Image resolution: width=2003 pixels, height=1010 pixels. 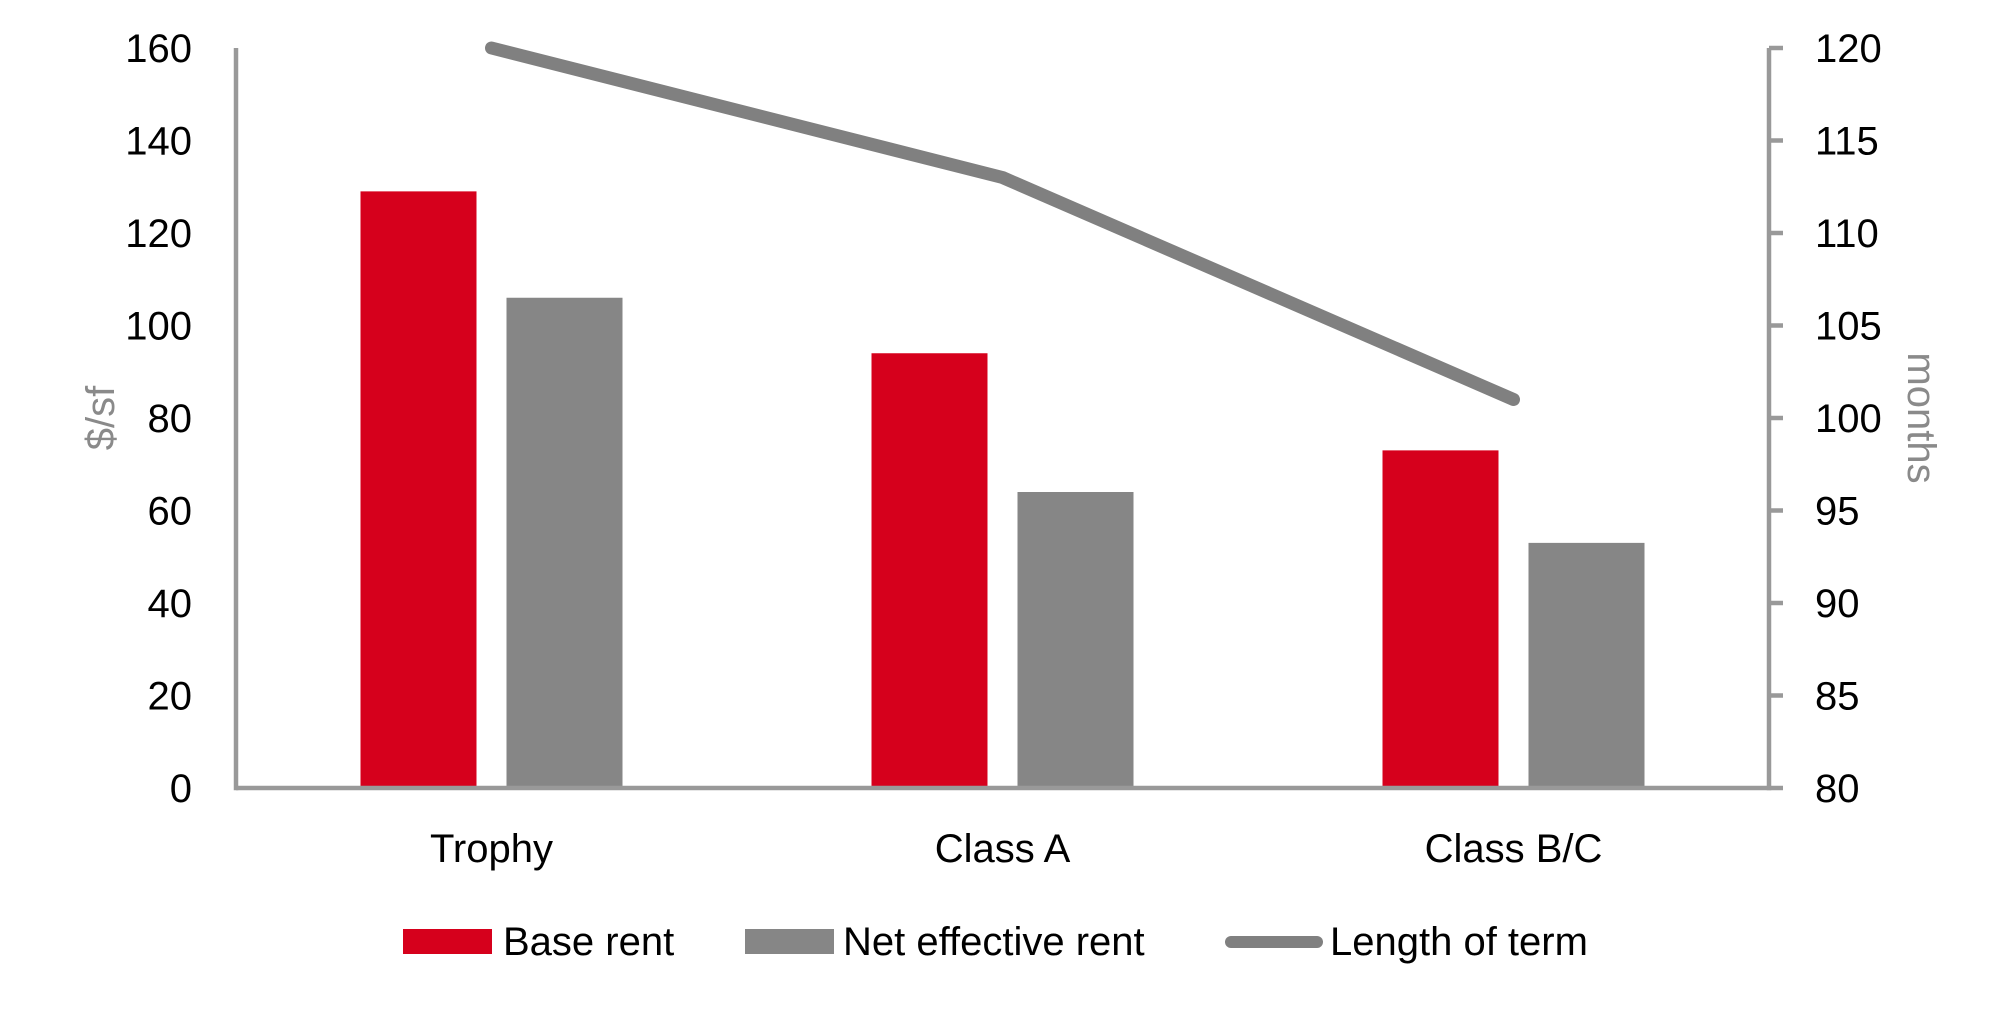 I want to click on bar-base-rent-class-a, so click(x=929, y=570).